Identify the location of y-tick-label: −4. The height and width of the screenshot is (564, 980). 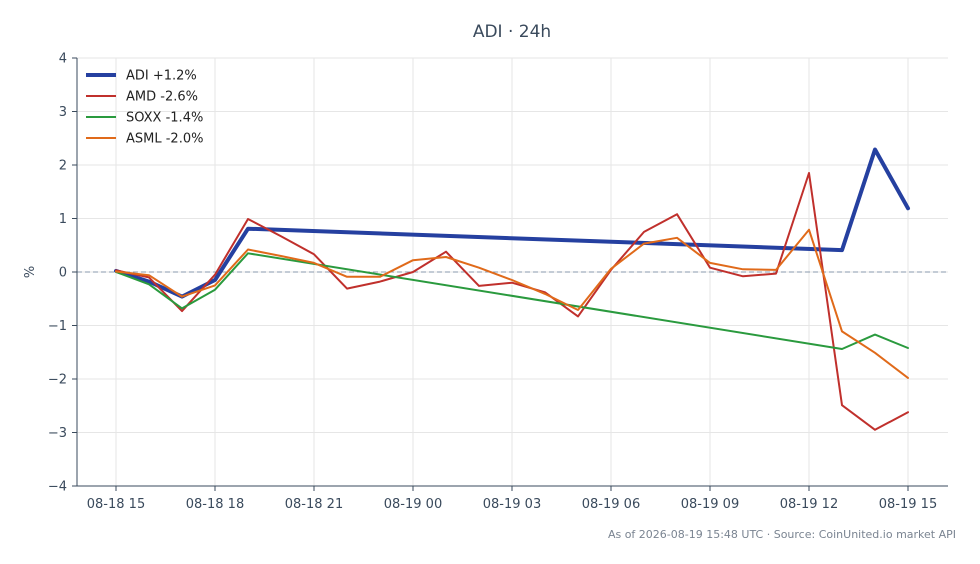
(57, 487).